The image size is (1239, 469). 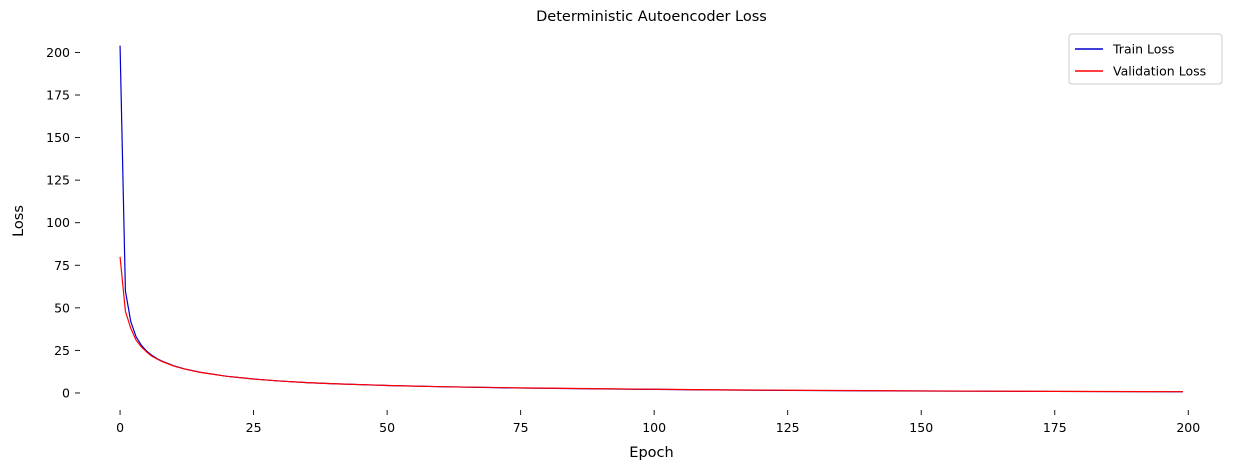 I want to click on x-tick-label: 0, so click(x=120, y=427).